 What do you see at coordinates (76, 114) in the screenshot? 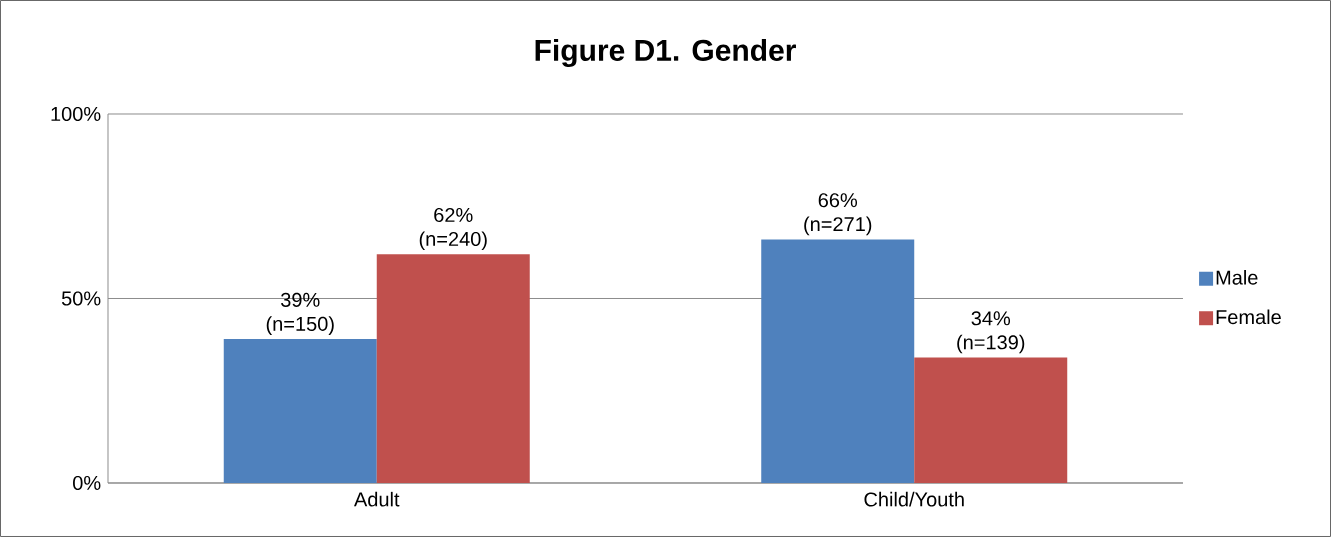
I see `y-tick-label: 100%` at bounding box center [76, 114].